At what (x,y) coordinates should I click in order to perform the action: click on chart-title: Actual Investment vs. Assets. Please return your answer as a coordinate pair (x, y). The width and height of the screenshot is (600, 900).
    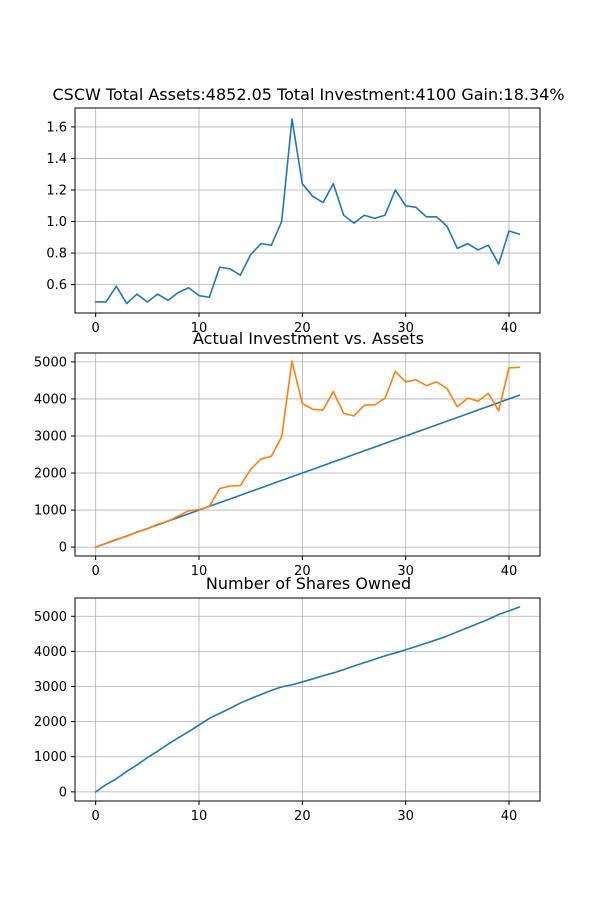
    Looking at the image, I should click on (308, 338).